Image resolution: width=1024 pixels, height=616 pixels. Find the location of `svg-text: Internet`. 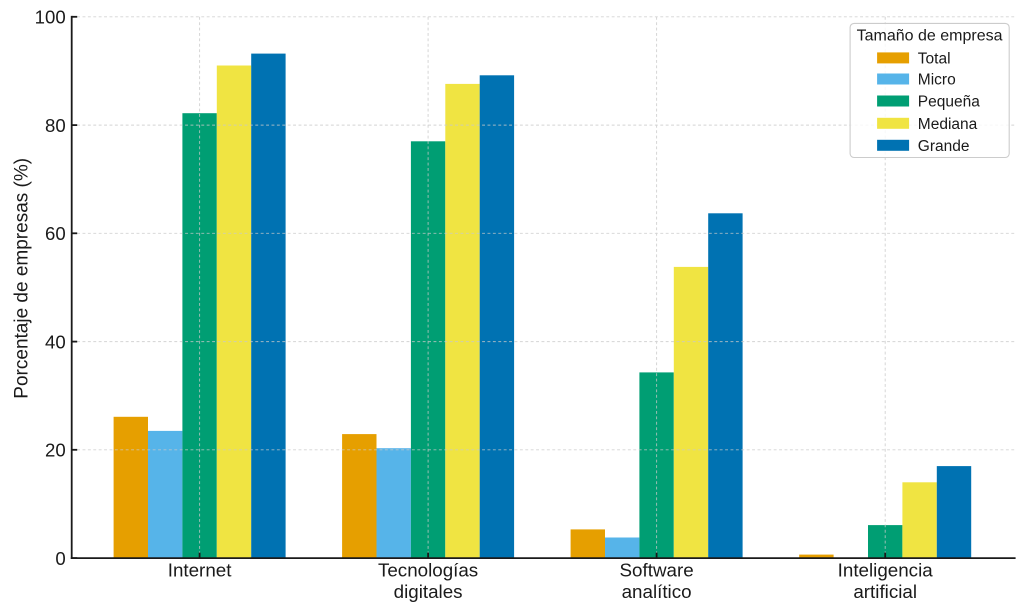

svg-text: Internet is located at coordinates (200, 570).